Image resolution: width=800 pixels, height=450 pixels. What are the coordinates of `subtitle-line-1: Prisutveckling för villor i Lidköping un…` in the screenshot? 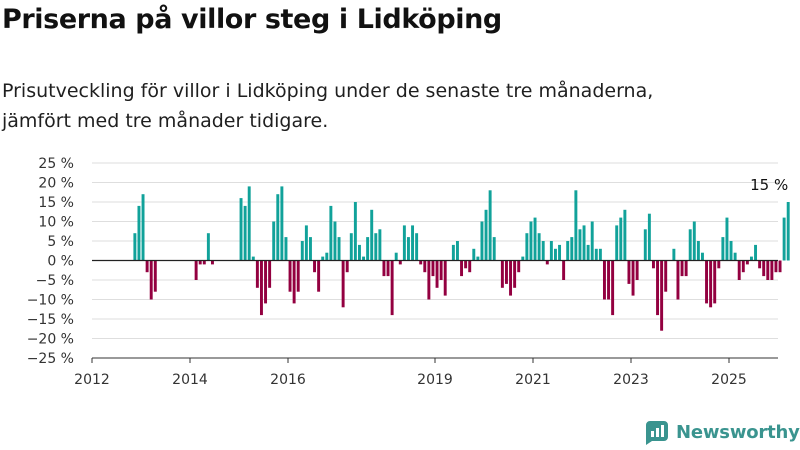 It's located at (328, 91).